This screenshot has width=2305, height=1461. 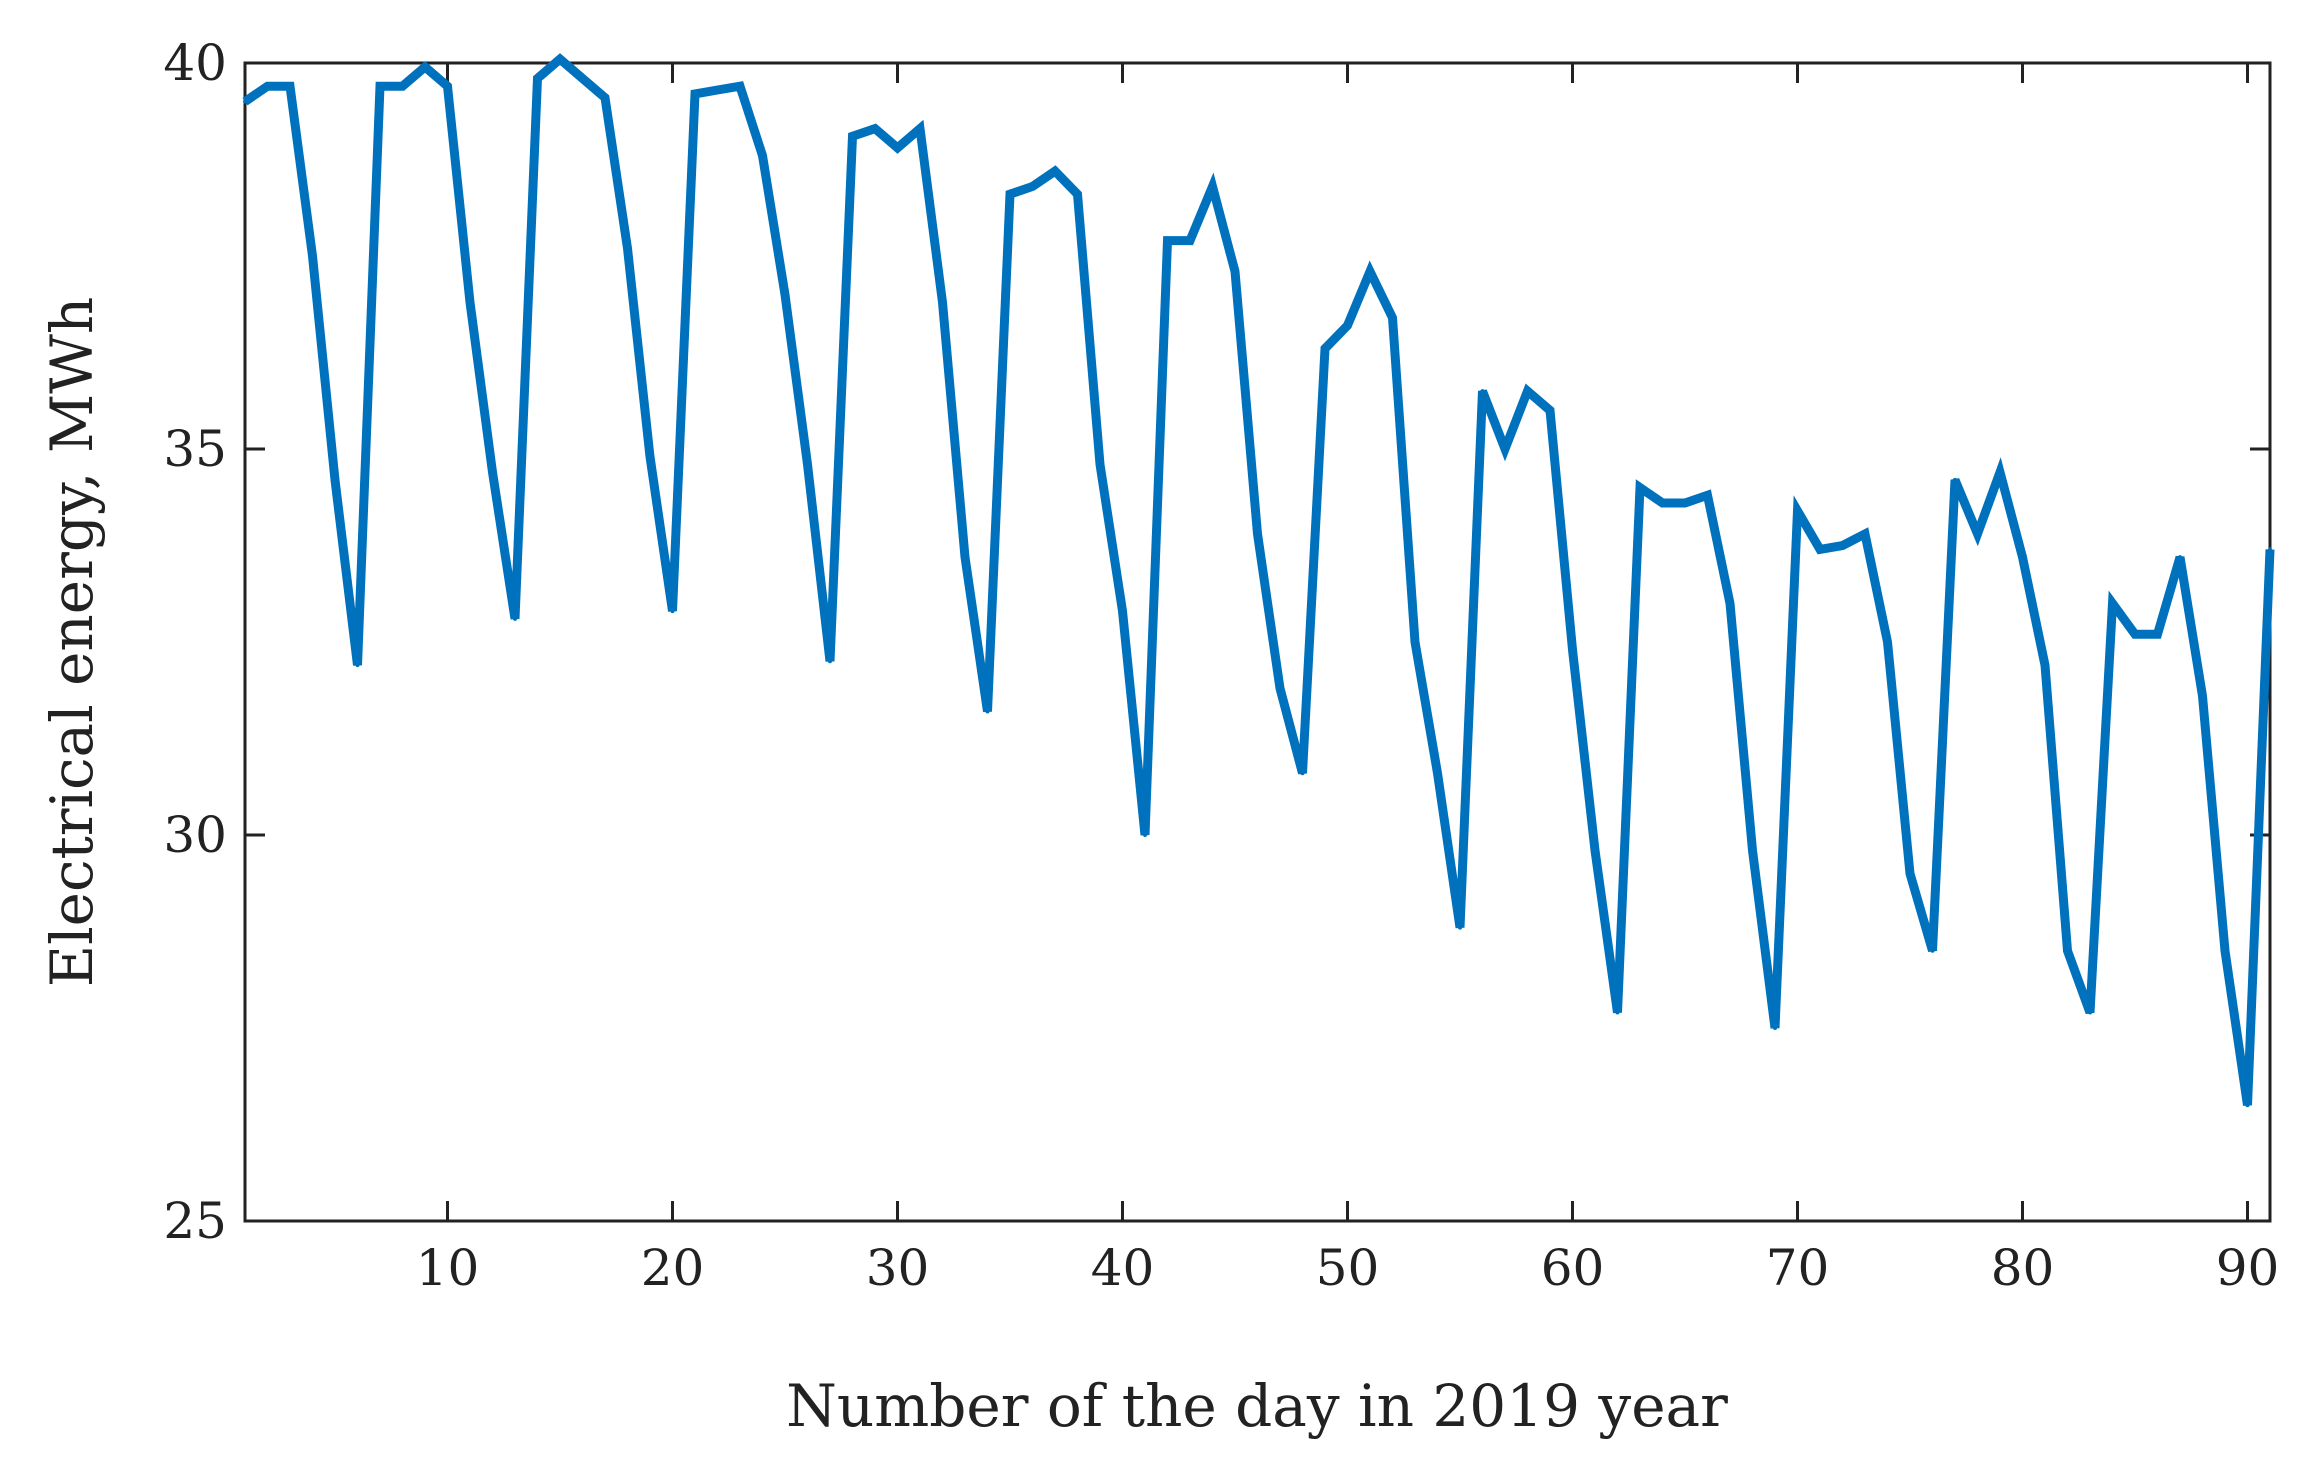 I want to click on x-tick-label: 60, so click(x=1573, y=1268).